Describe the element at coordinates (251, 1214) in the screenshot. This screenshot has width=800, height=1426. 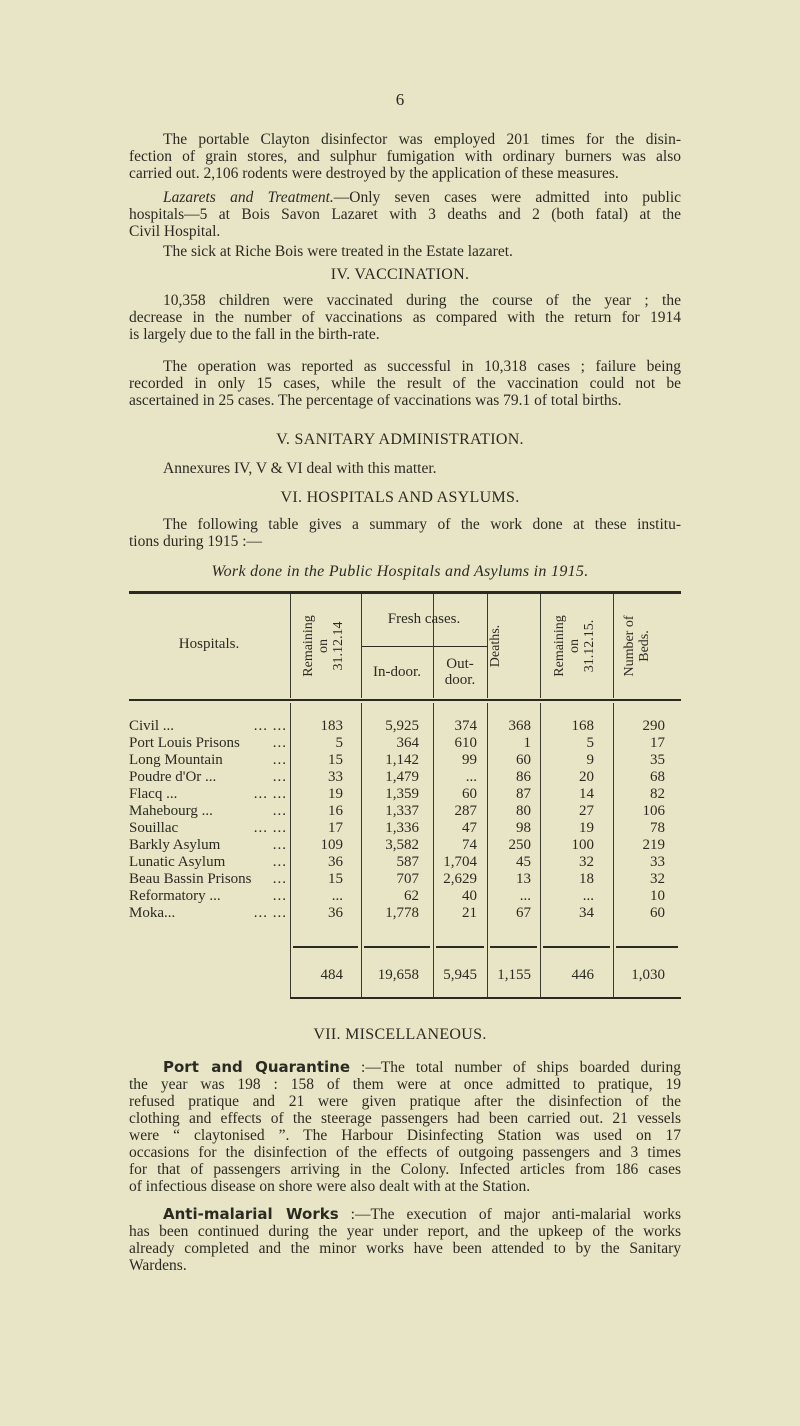
I see `run-in-heading: Anti-malarial Works` at that location.